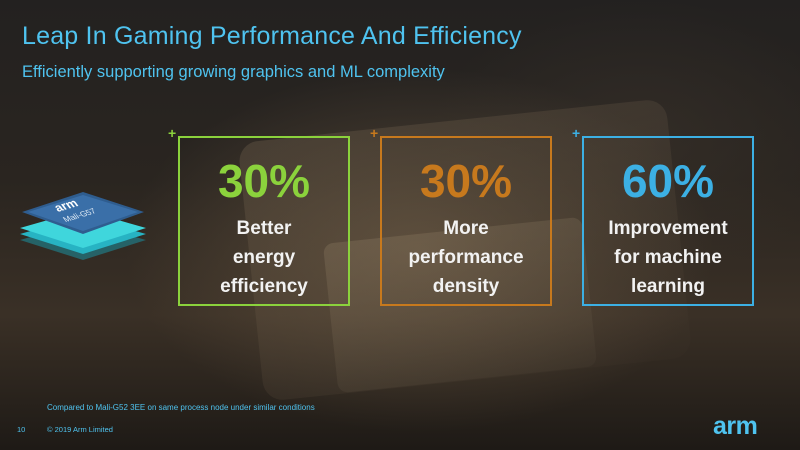  I want to click on stat-description-line: Better, so click(264, 228).